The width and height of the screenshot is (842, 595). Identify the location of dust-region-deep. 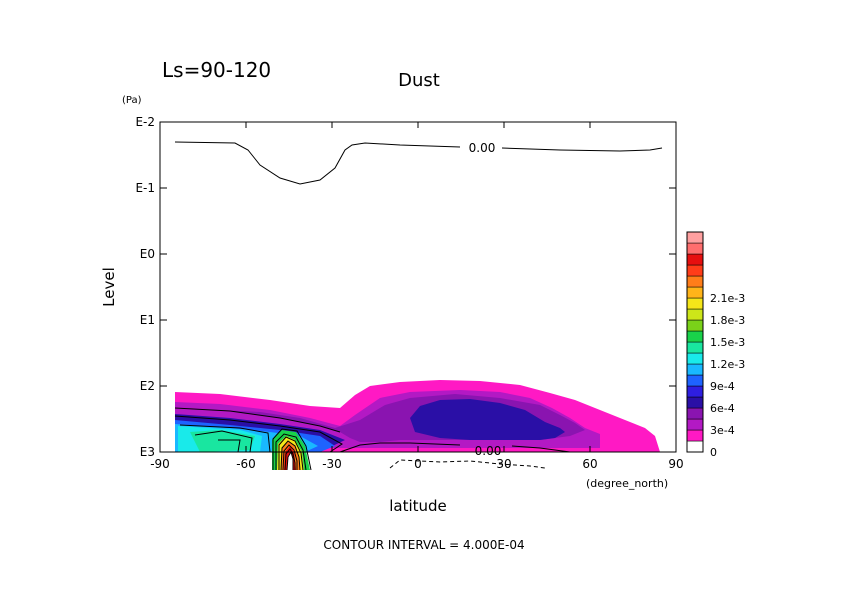
(487, 419).